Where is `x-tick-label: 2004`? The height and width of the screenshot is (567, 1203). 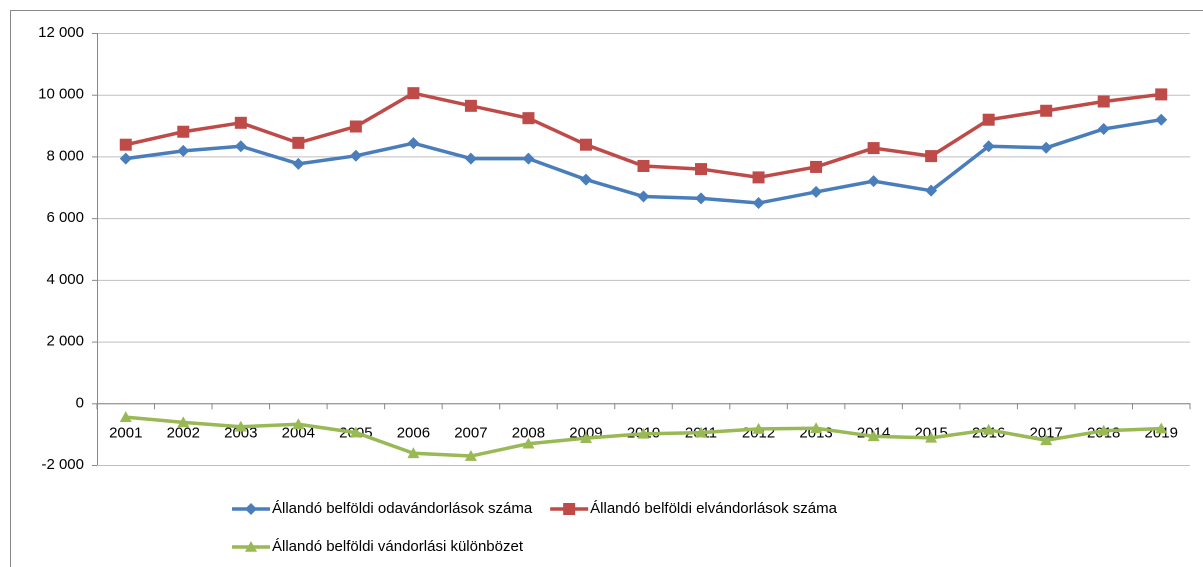 x-tick-label: 2004 is located at coordinates (298, 432).